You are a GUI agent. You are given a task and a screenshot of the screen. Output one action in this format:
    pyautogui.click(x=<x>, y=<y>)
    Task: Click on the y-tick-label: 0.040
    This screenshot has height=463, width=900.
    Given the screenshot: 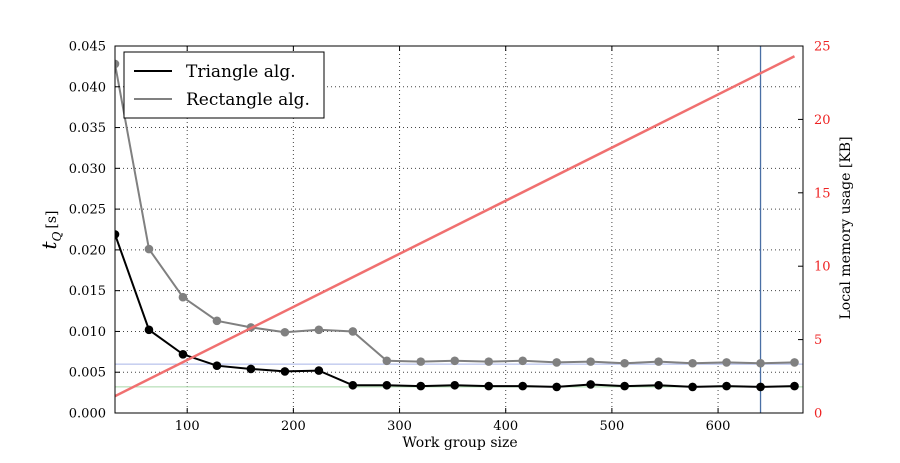 What is the action you would take?
    pyautogui.click(x=87, y=87)
    